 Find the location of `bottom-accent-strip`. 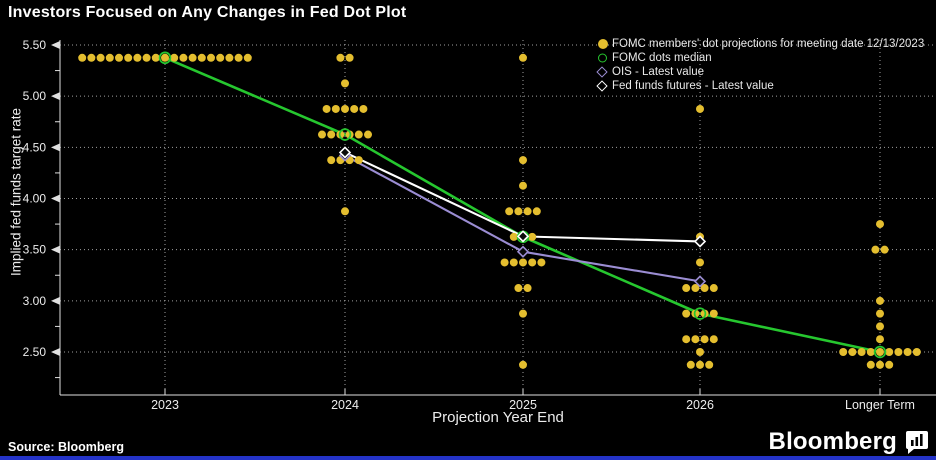

bottom-accent-strip is located at coordinates (468, 458).